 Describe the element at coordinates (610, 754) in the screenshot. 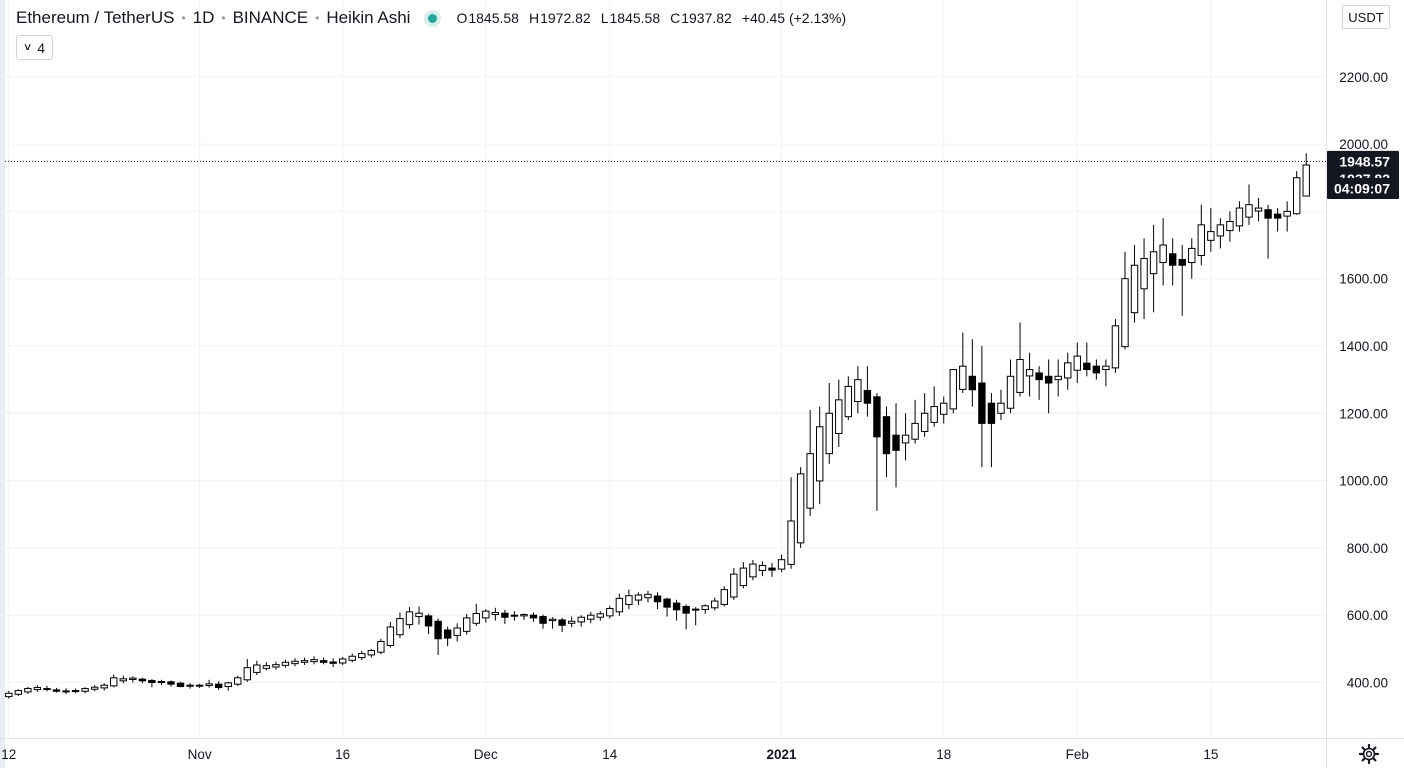

I see `time-tick-label: 14` at that location.